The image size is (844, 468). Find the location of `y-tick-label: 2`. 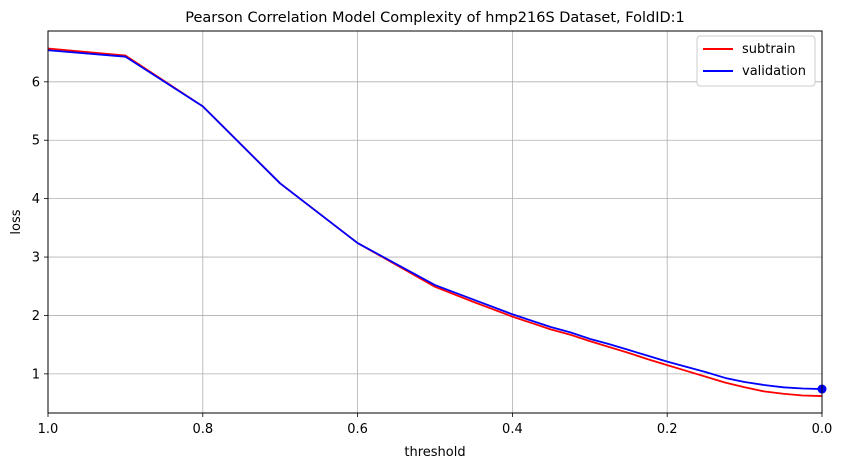

y-tick-label: 2 is located at coordinates (36, 316).